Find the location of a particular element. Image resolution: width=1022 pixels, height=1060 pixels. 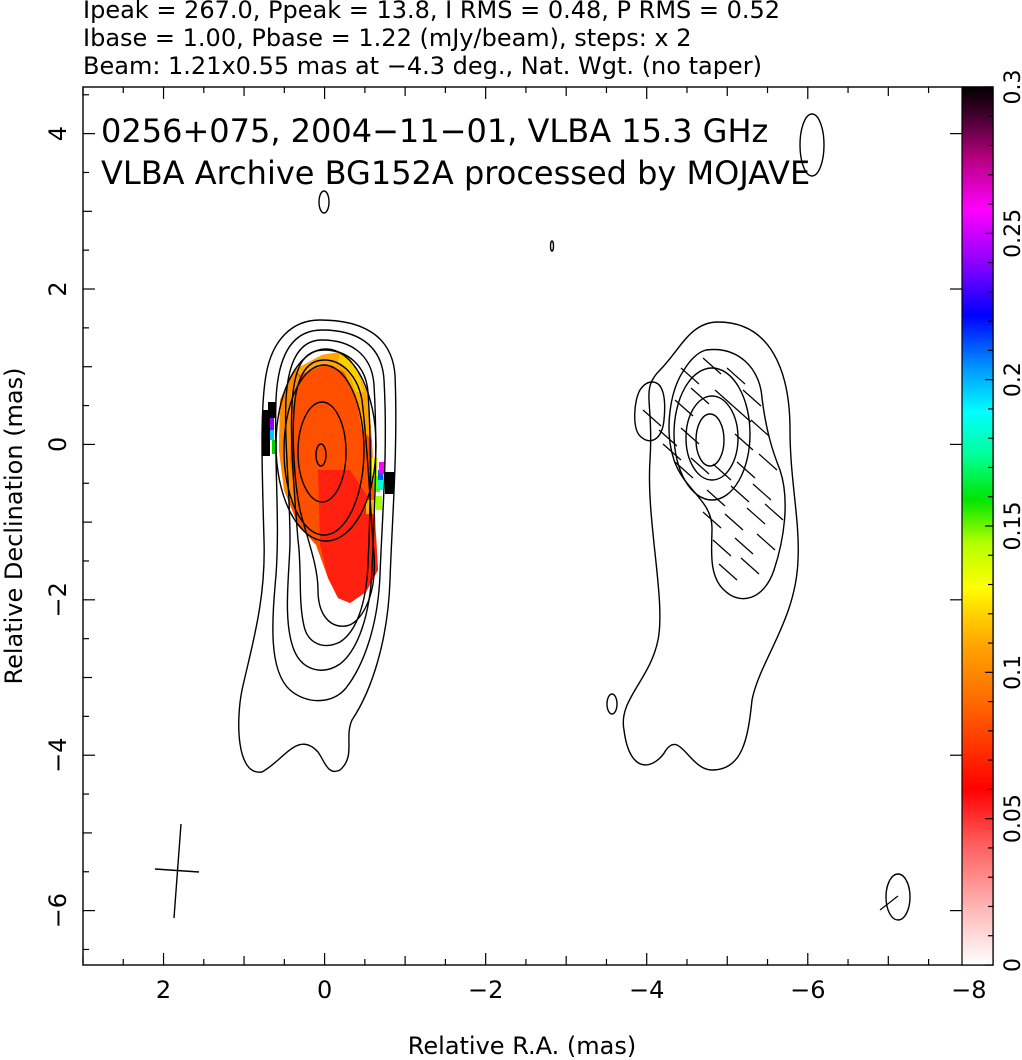

fractional-polarization-map is located at coordinates (328, 477).